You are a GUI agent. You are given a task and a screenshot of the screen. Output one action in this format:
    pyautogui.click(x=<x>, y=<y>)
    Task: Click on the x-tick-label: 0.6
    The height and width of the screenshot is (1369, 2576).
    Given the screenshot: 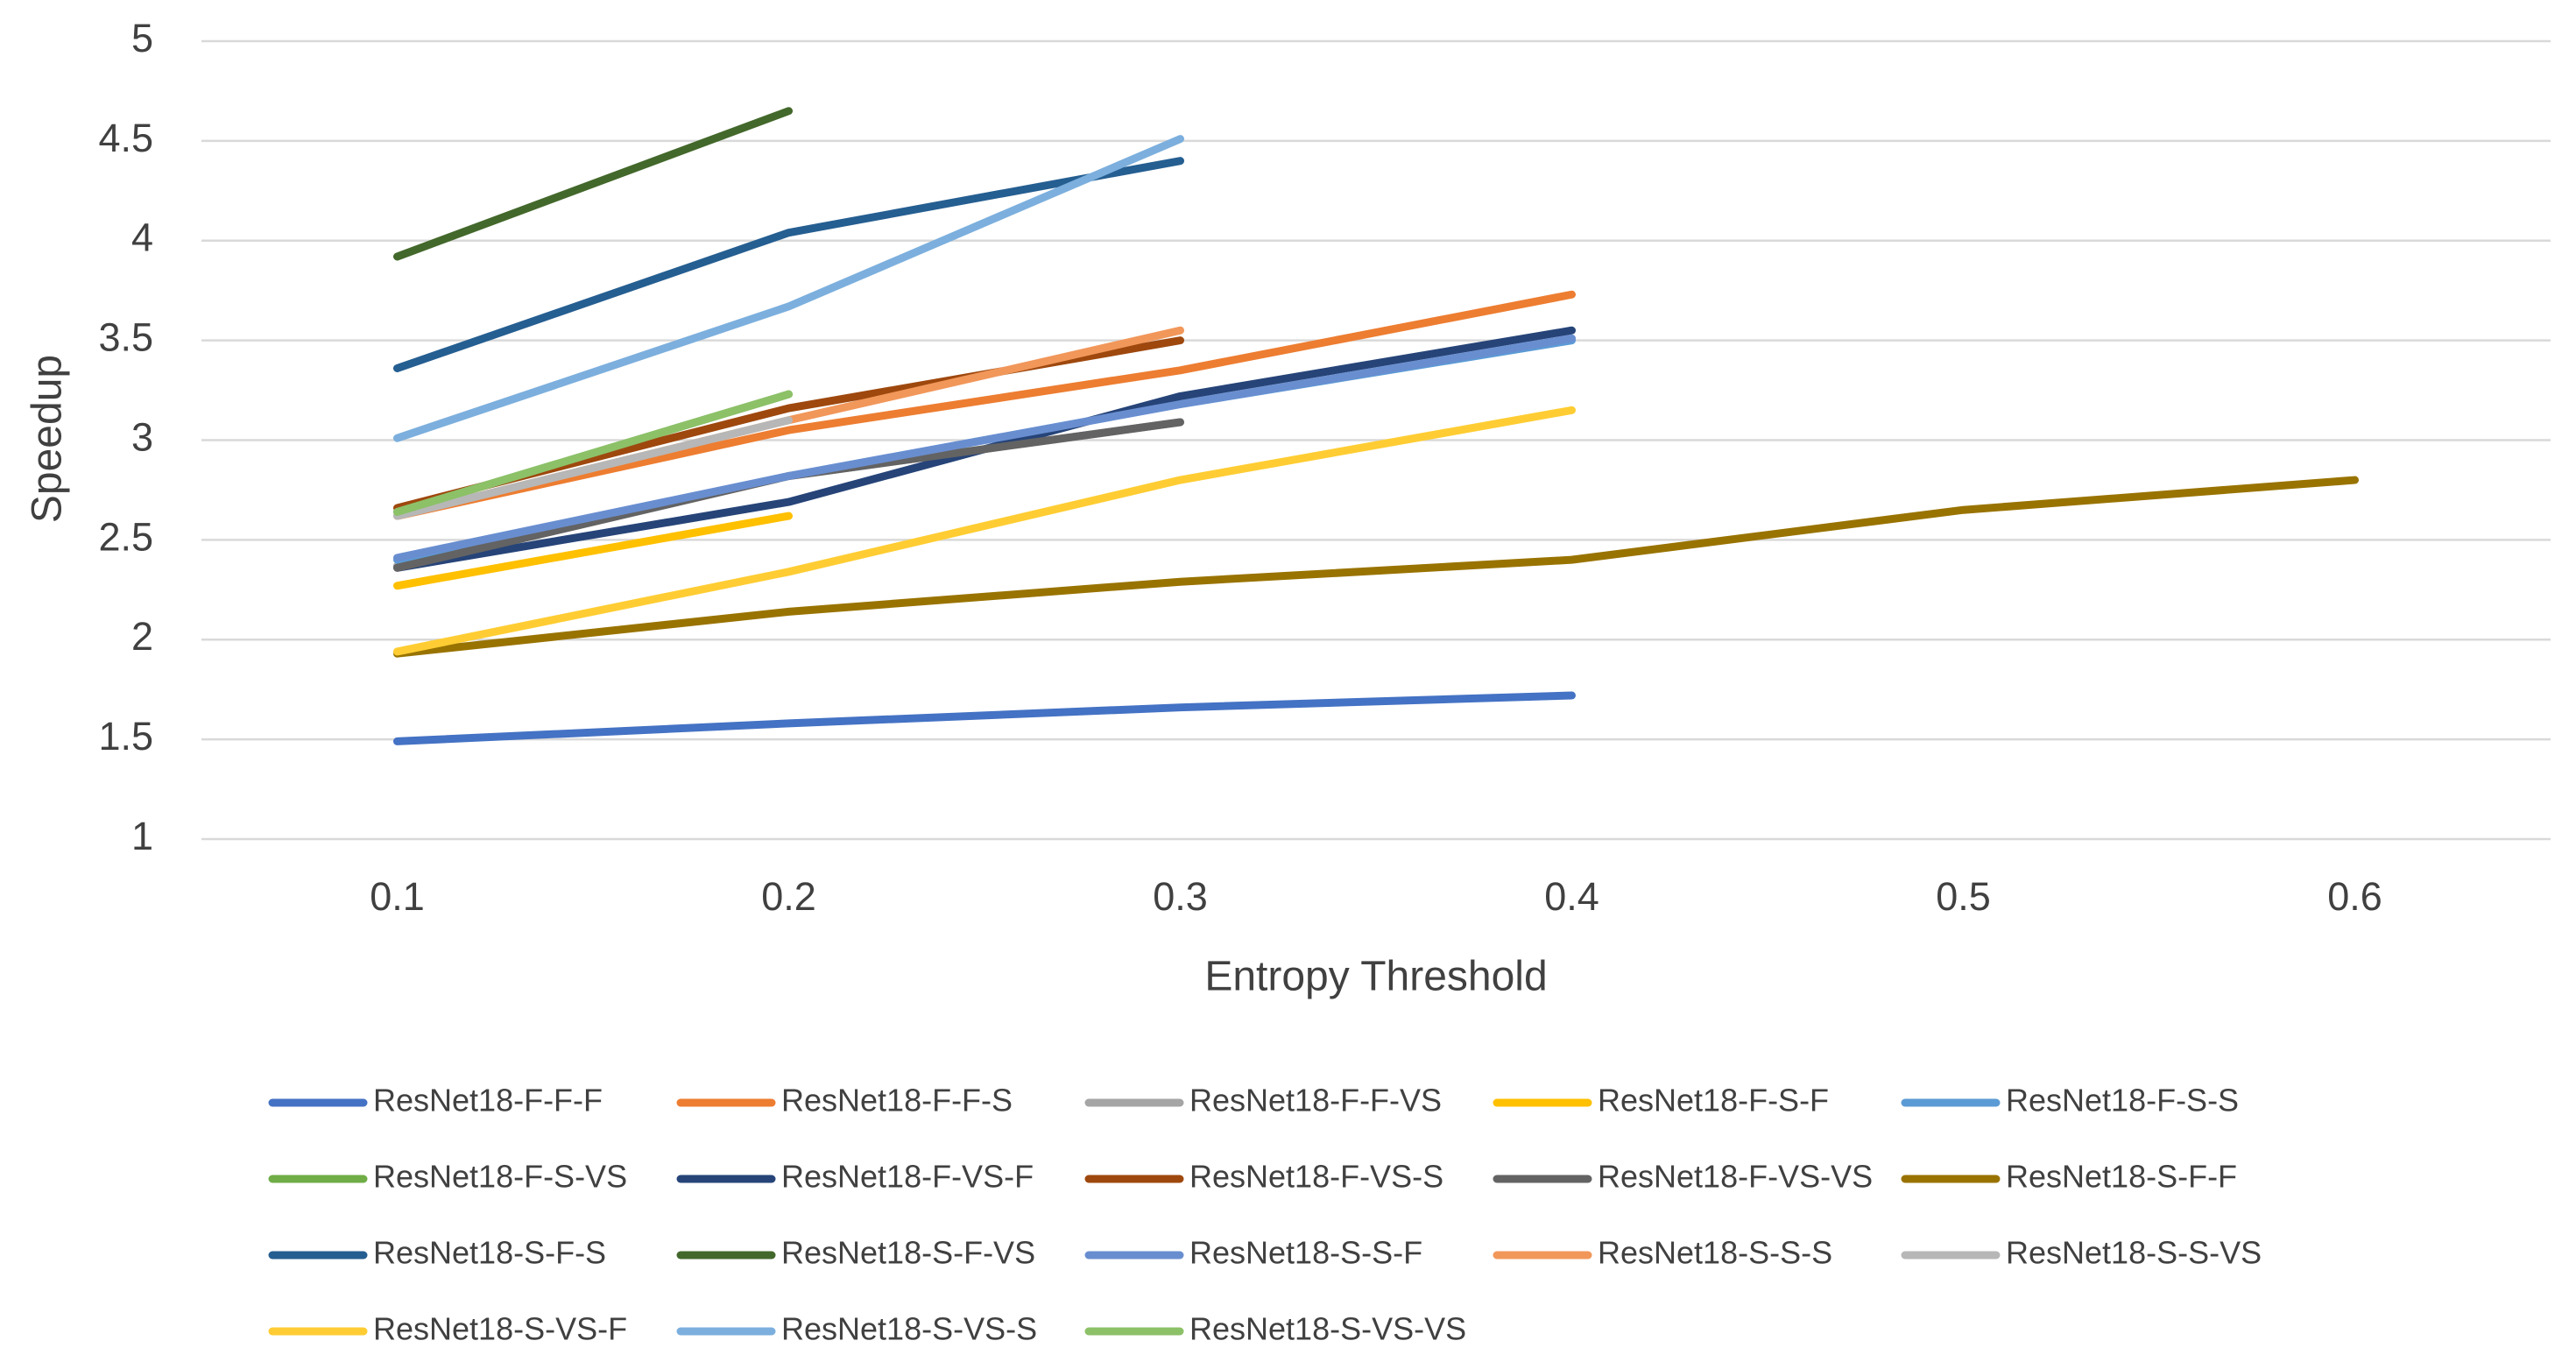 What is the action you would take?
    pyautogui.click(x=2354, y=896)
    